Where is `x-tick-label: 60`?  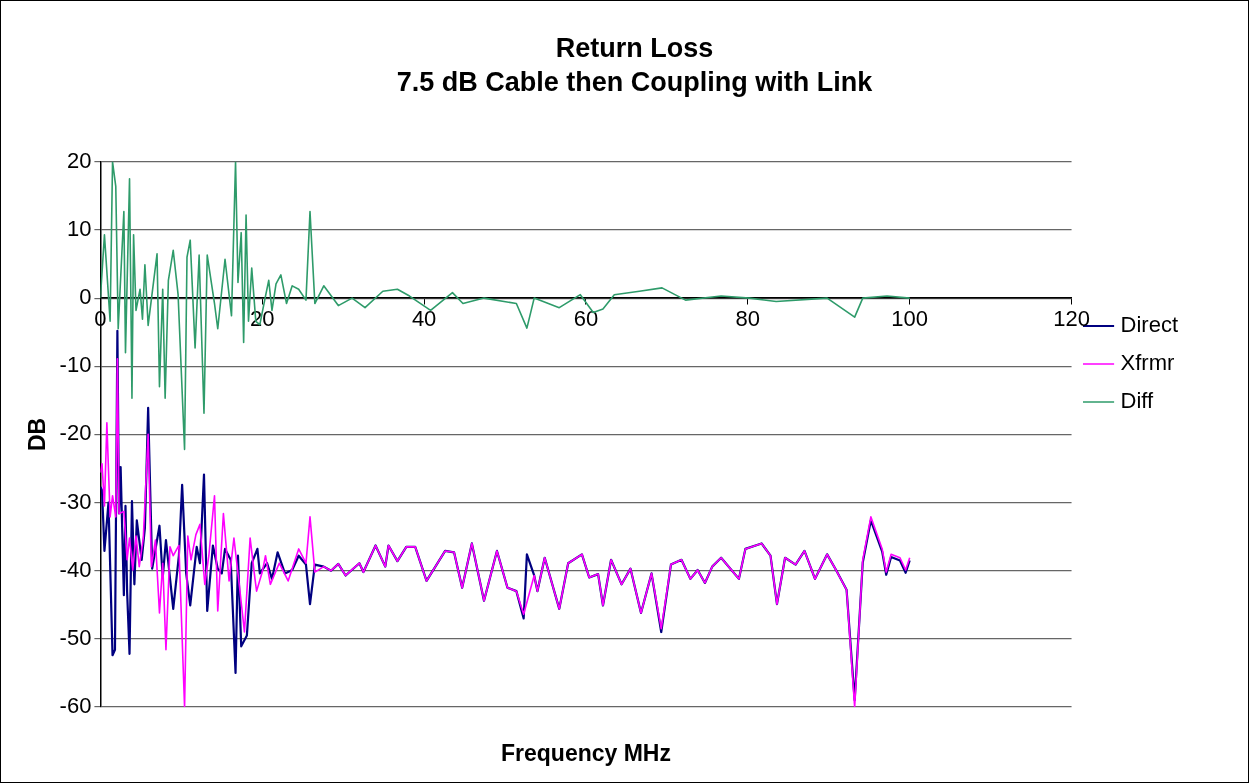
x-tick-label: 60 is located at coordinates (586, 319).